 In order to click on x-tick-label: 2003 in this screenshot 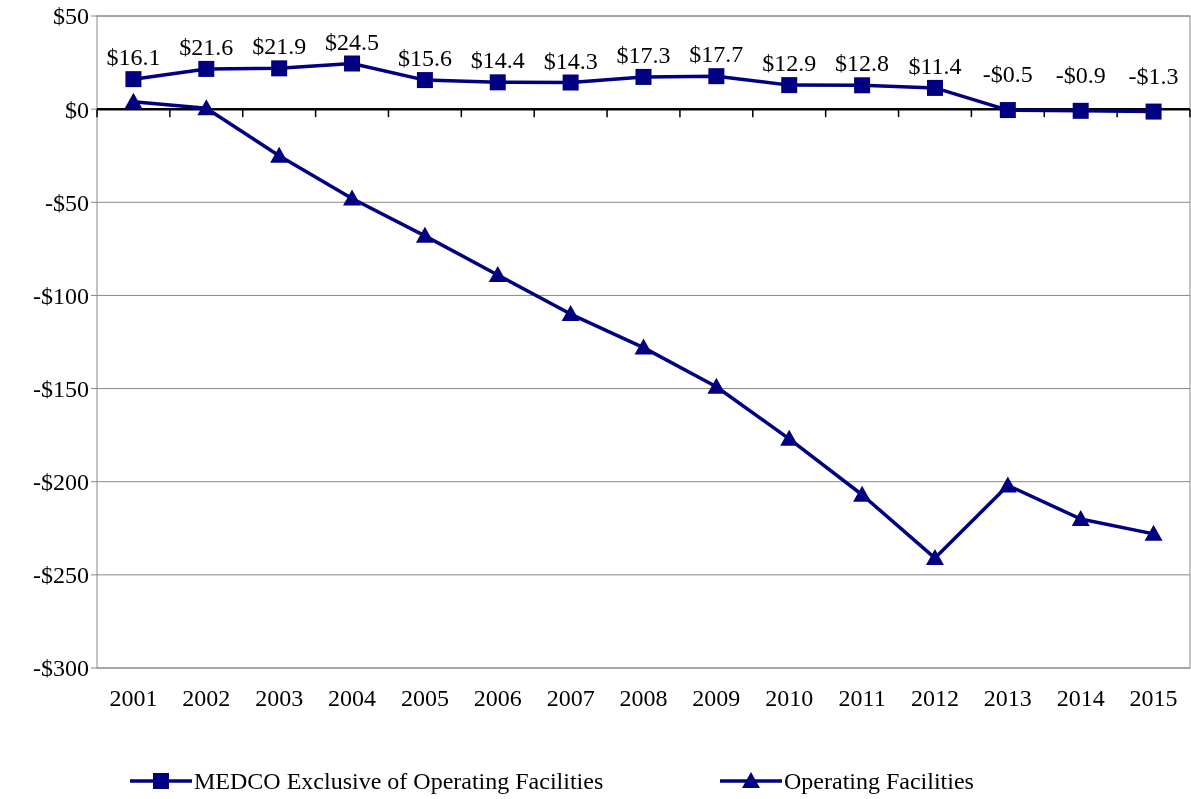, I will do `click(279, 698)`.